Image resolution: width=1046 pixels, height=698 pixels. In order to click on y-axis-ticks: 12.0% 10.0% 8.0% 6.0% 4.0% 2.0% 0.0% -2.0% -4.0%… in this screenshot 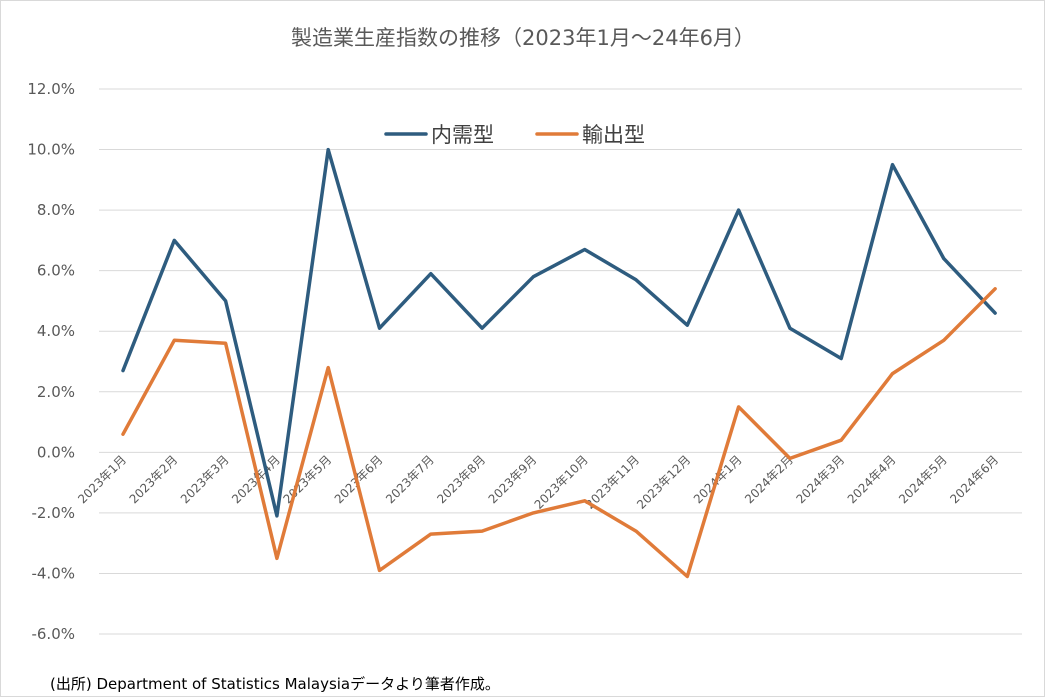, I will do `click(51, 361)`.